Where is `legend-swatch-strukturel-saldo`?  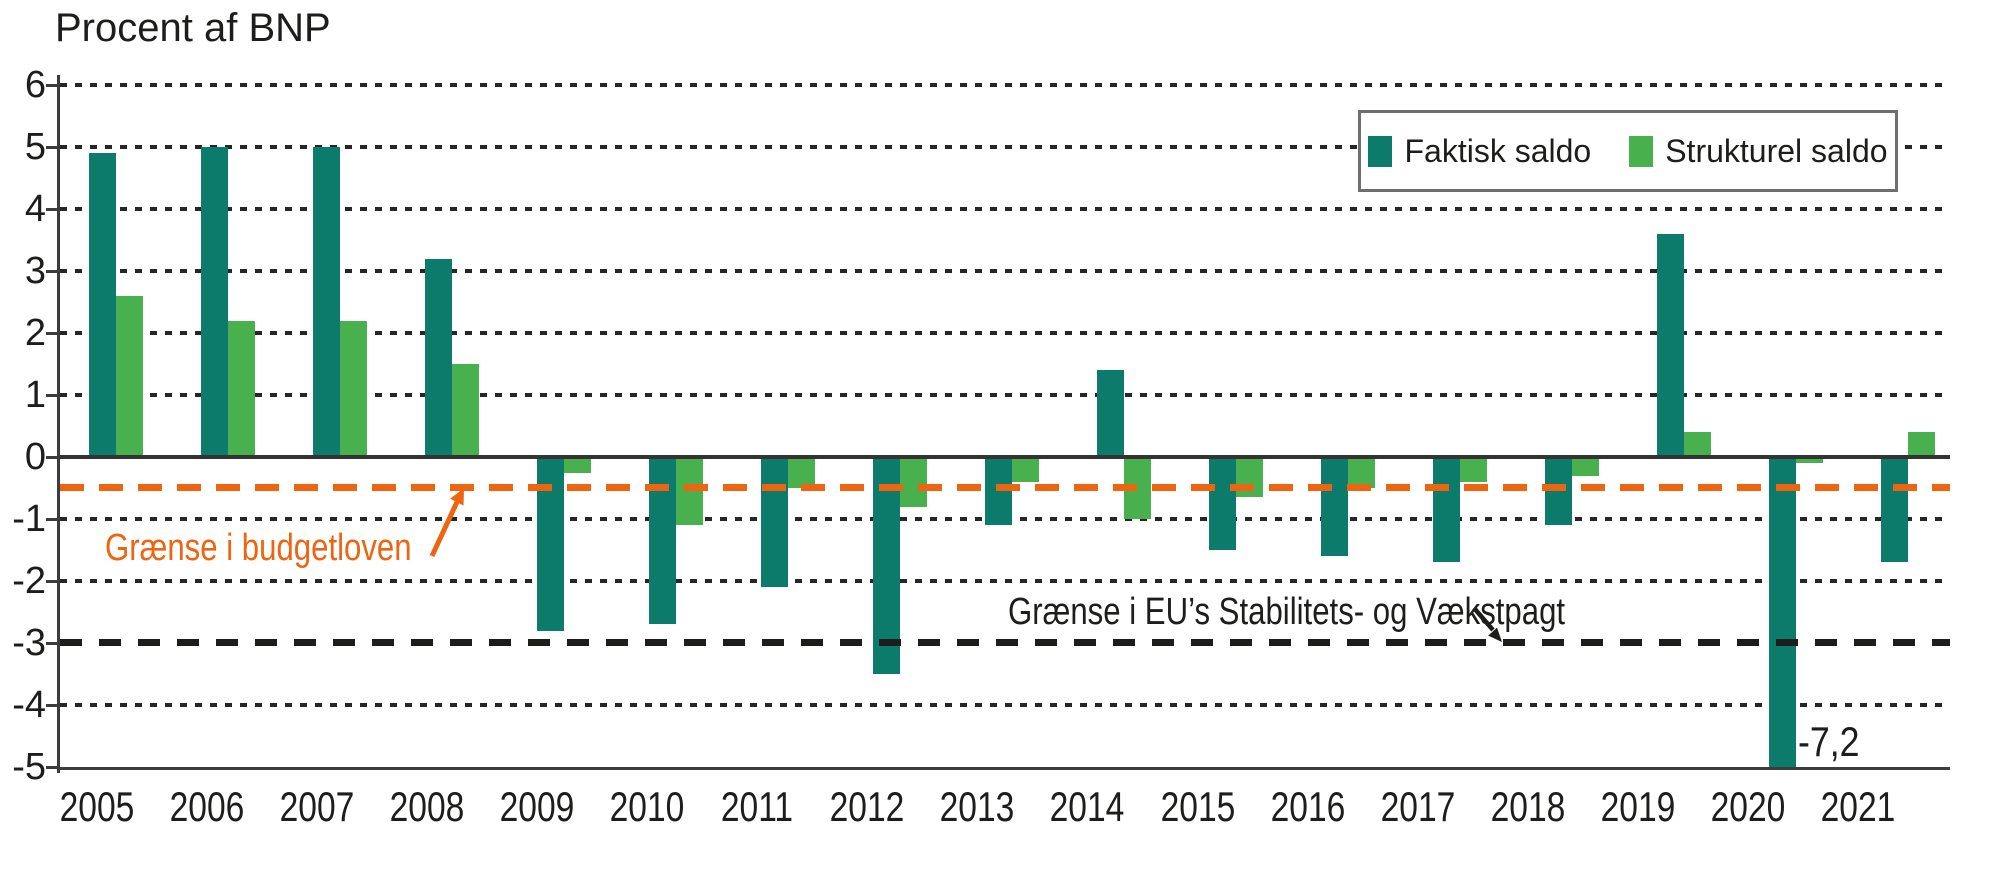
legend-swatch-strukturel-saldo is located at coordinates (1641, 151).